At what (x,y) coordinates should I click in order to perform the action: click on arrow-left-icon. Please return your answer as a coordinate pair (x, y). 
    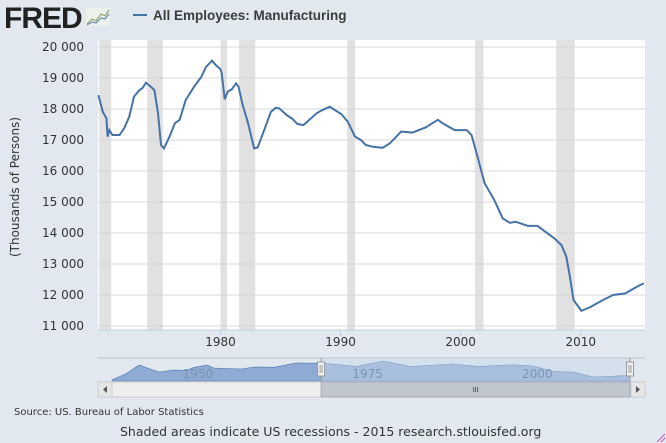
    Looking at the image, I should click on (105, 389).